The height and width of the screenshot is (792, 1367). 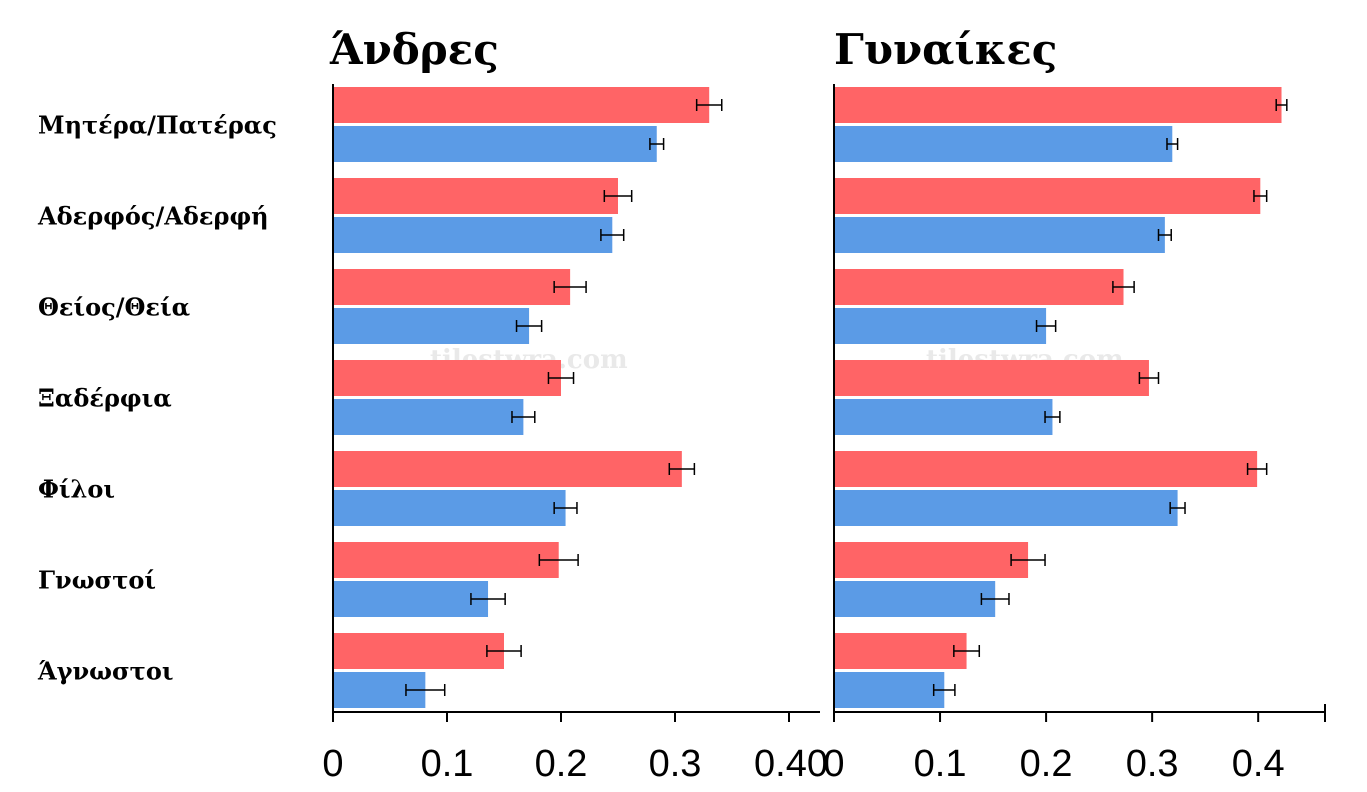 What do you see at coordinates (76, 489) in the screenshot?
I see `category-label: Φίλοι` at bounding box center [76, 489].